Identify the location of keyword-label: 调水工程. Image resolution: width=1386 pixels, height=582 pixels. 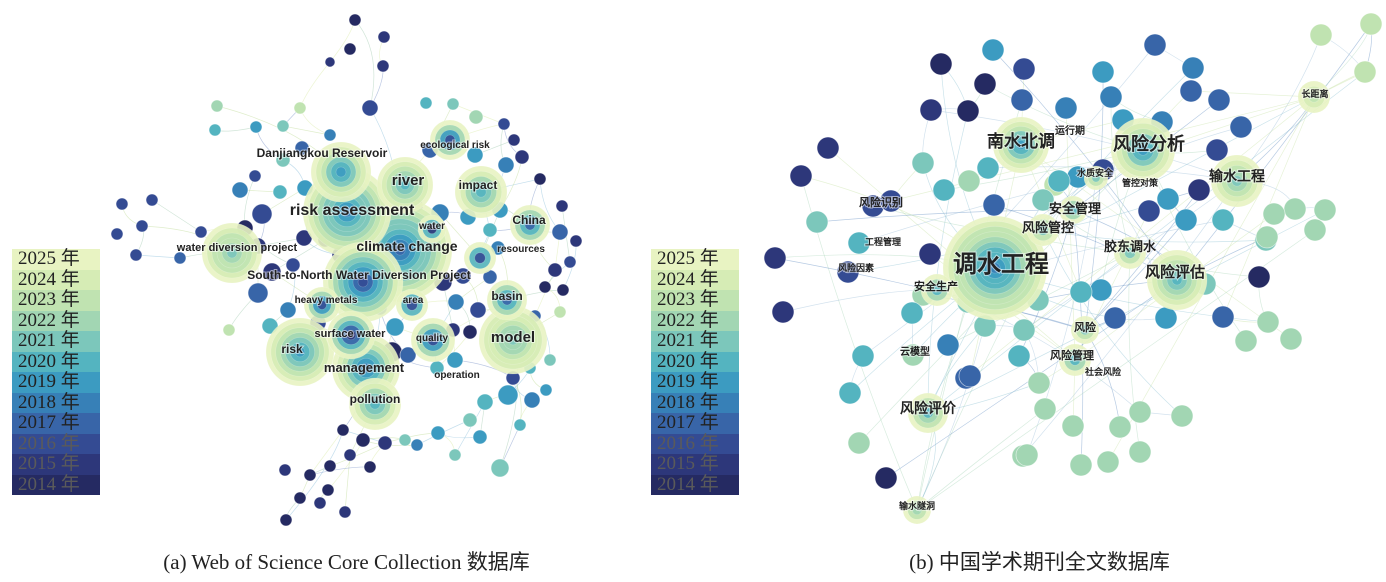
(1001, 263).